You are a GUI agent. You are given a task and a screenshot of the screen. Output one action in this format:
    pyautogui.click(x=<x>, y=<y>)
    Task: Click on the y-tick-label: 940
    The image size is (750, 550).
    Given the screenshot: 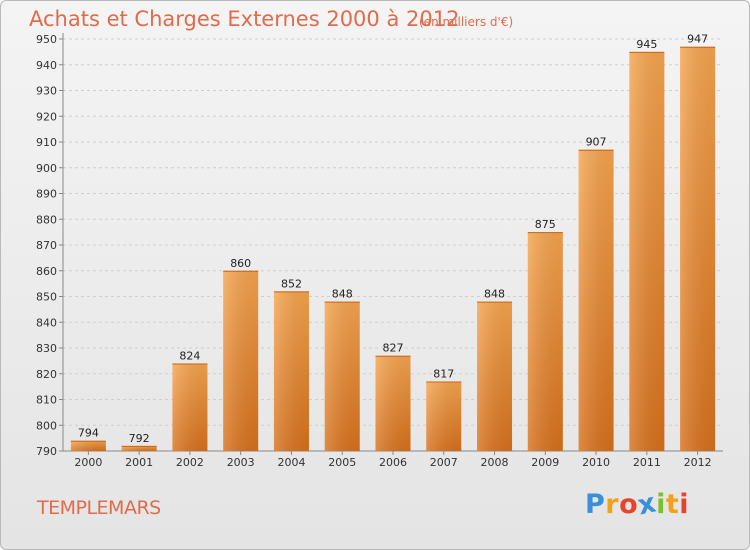 What is the action you would take?
    pyautogui.click(x=46, y=65)
    